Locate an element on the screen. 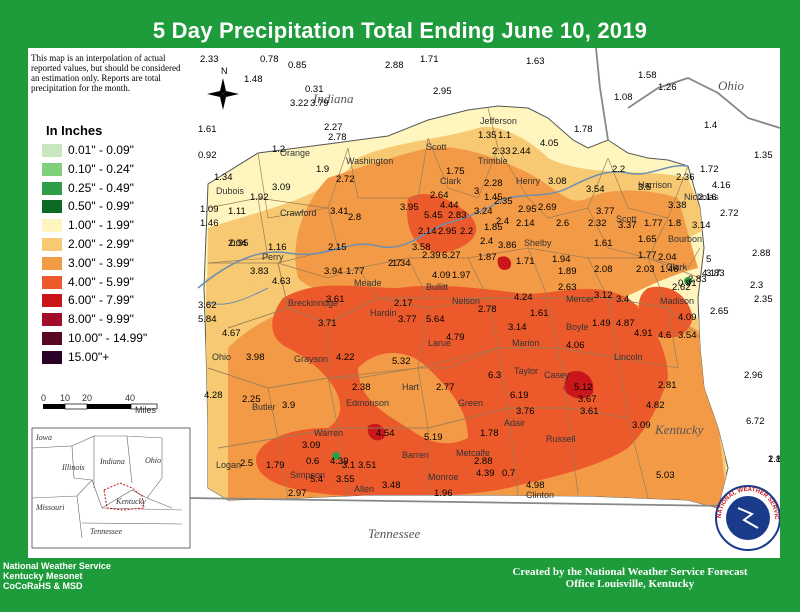 The width and height of the screenshot is (800, 612). precip-value: 5.4 is located at coordinates (316, 479).